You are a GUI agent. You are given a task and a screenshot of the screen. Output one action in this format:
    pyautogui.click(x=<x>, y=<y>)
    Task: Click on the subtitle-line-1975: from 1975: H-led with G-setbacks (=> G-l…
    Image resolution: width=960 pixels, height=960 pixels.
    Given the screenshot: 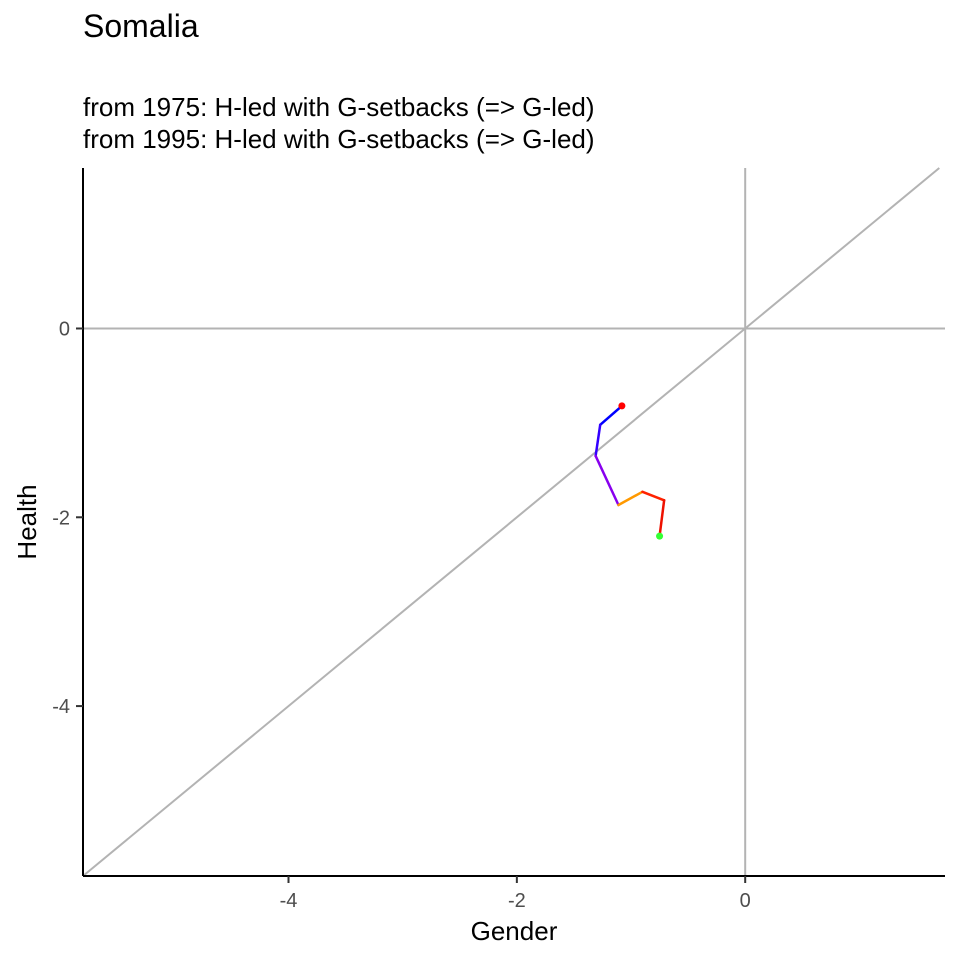 What is the action you would take?
    pyautogui.click(x=339, y=107)
    